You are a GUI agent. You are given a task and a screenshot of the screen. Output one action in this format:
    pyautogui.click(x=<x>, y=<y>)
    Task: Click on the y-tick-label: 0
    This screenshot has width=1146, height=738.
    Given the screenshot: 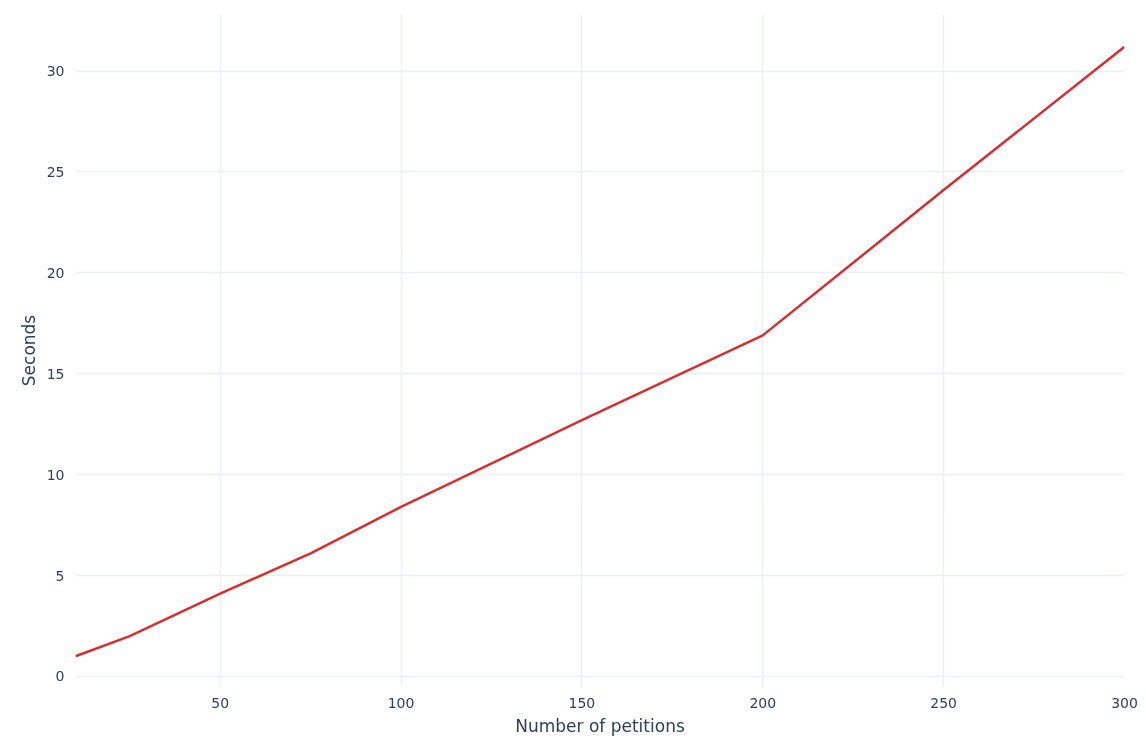 What is the action you would take?
    pyautogui.click(x=60, y=676)
    